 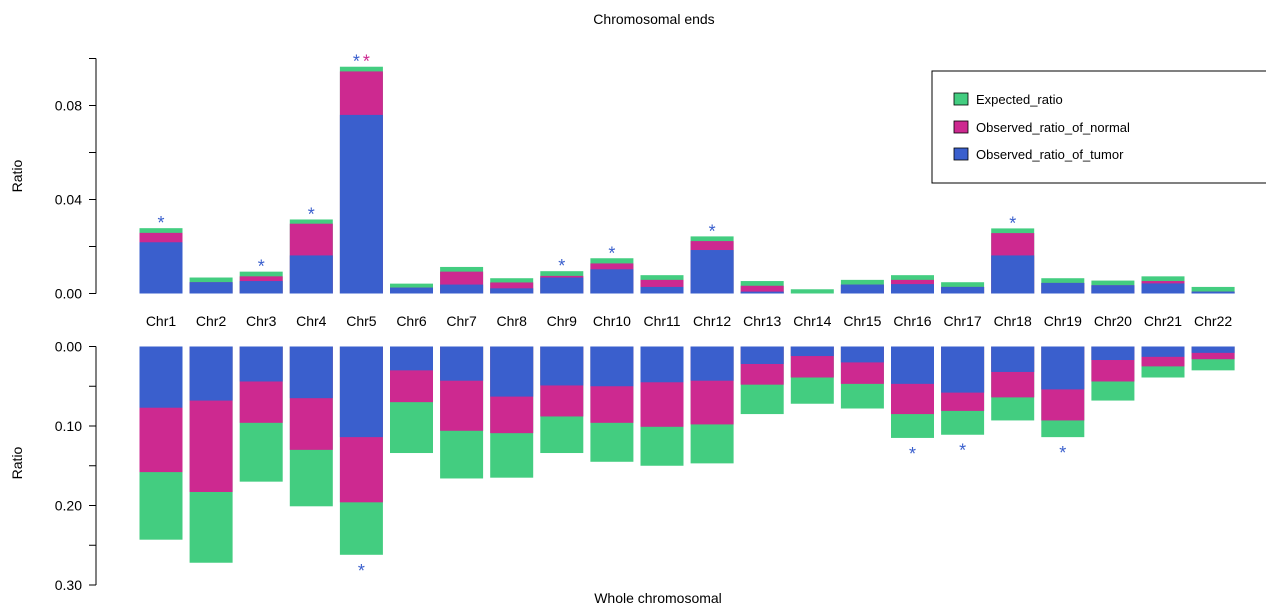 What do you see at coordinates (161, 377) in the screenshot?
I see `bottom-bar-chr1-observed-ratio-of-tumor` at bounding box center [161, 377].